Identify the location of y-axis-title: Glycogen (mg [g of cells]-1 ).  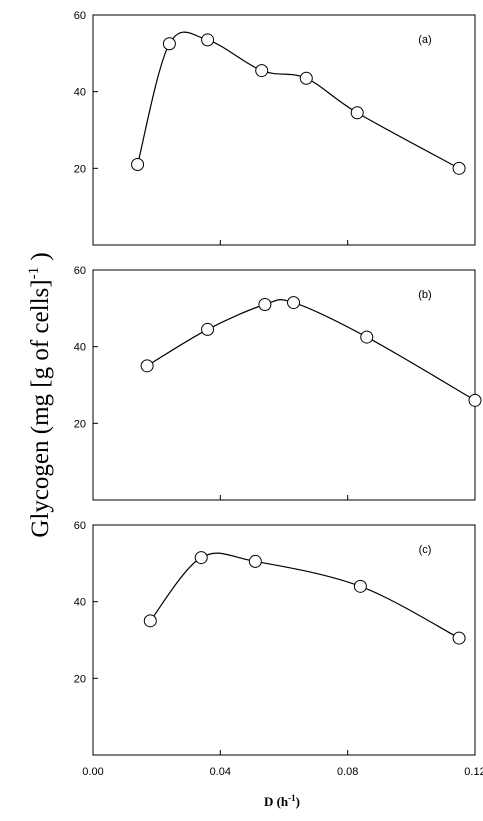
(40, 394).